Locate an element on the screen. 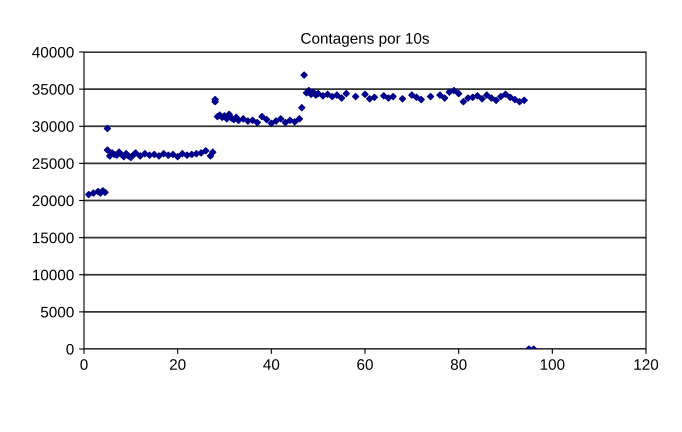 This screenshot has height=432, width=682. y-tick-label: 0 is located at coordinates (70, 349).